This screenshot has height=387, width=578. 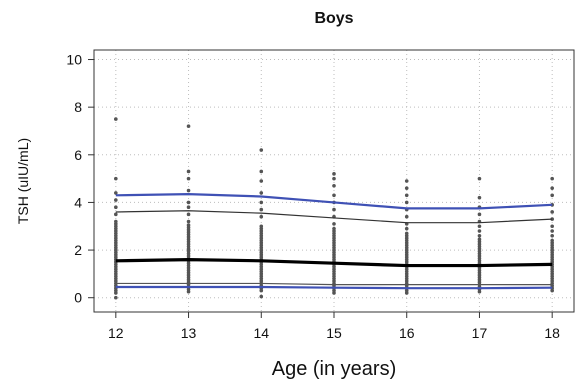 I want to click on x-tick-label: 16, so click(x=407, y=333).